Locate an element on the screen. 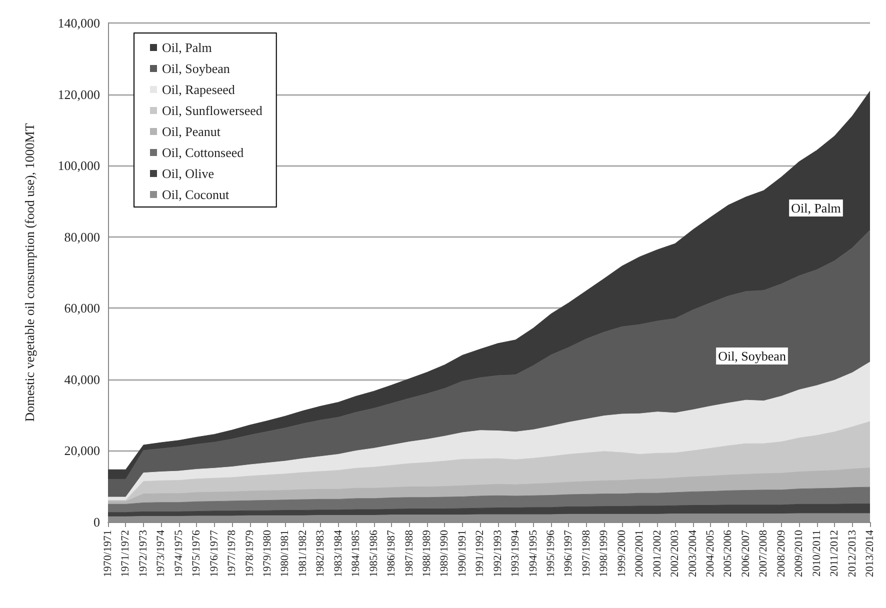 This screenshot has height=608, width=886. x-tick-label: 1997/1998 is located at coordinates (586, 554).